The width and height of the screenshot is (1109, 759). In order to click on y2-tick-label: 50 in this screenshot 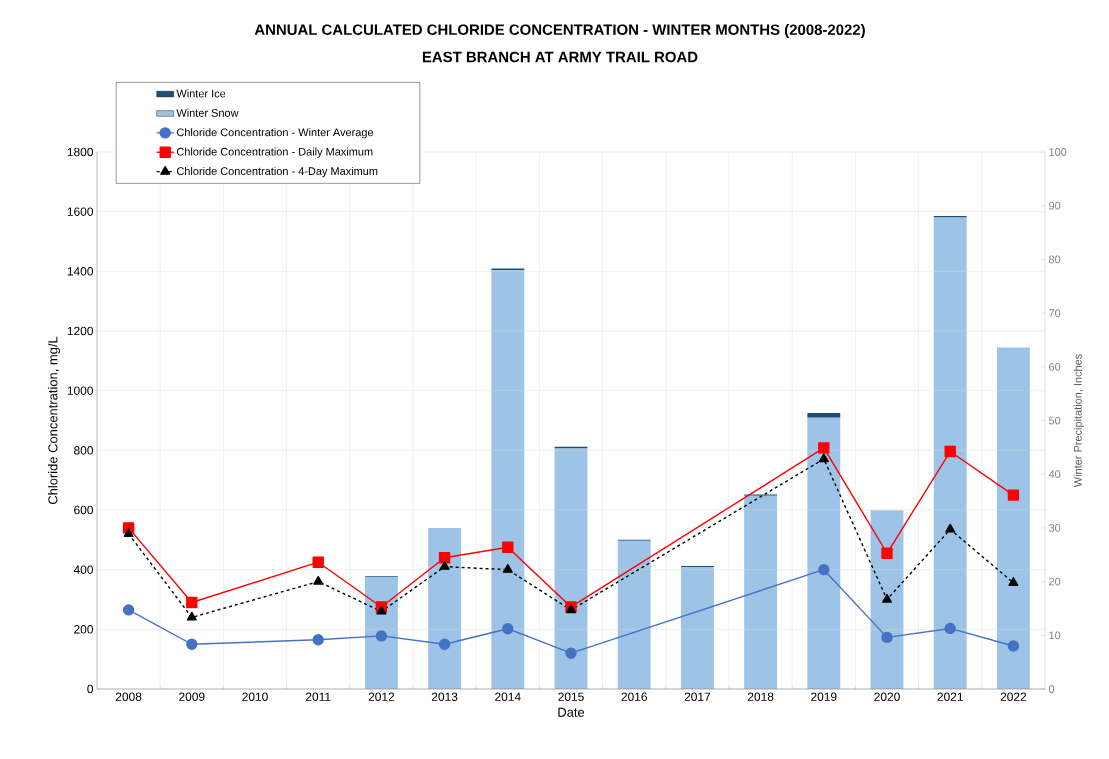, I will do `click(1054, 420)`.